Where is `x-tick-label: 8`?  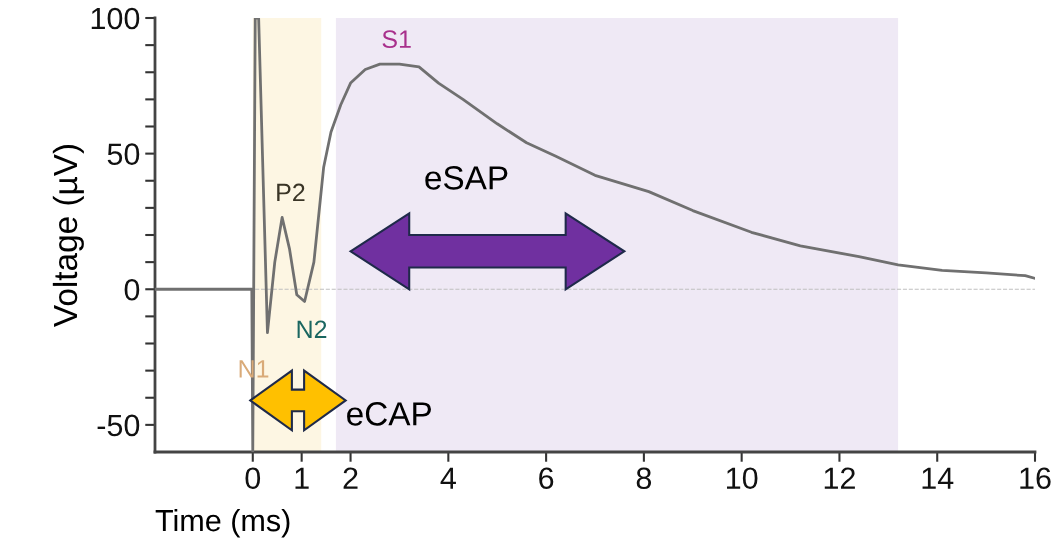
x-tick-label: 8 is located at coordinates (644, 478).